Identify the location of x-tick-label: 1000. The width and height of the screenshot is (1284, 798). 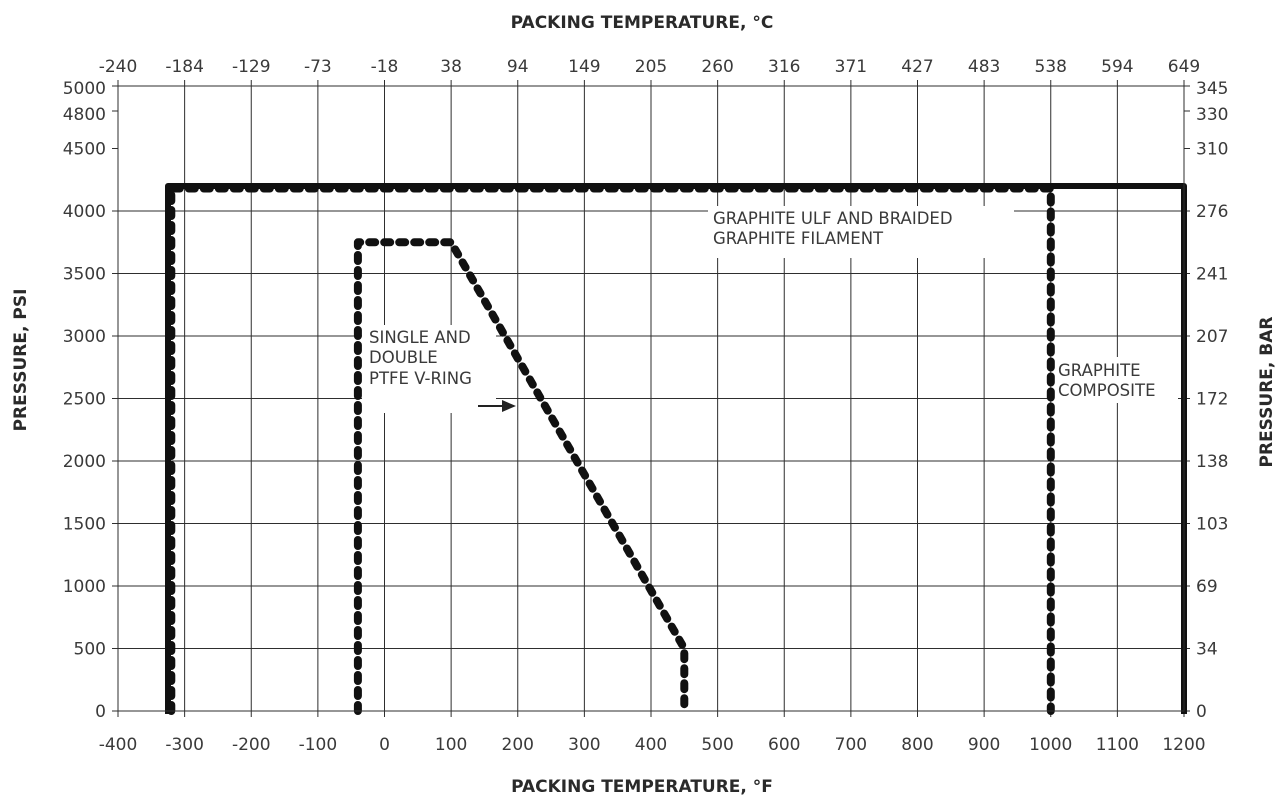
(1050, 745).